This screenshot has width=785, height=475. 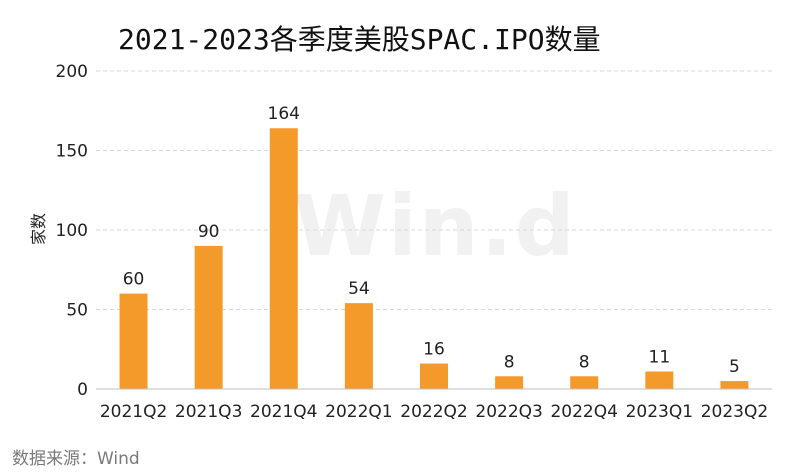 I want to click on y-axis-label: 家数, so click(x=38, y=229).